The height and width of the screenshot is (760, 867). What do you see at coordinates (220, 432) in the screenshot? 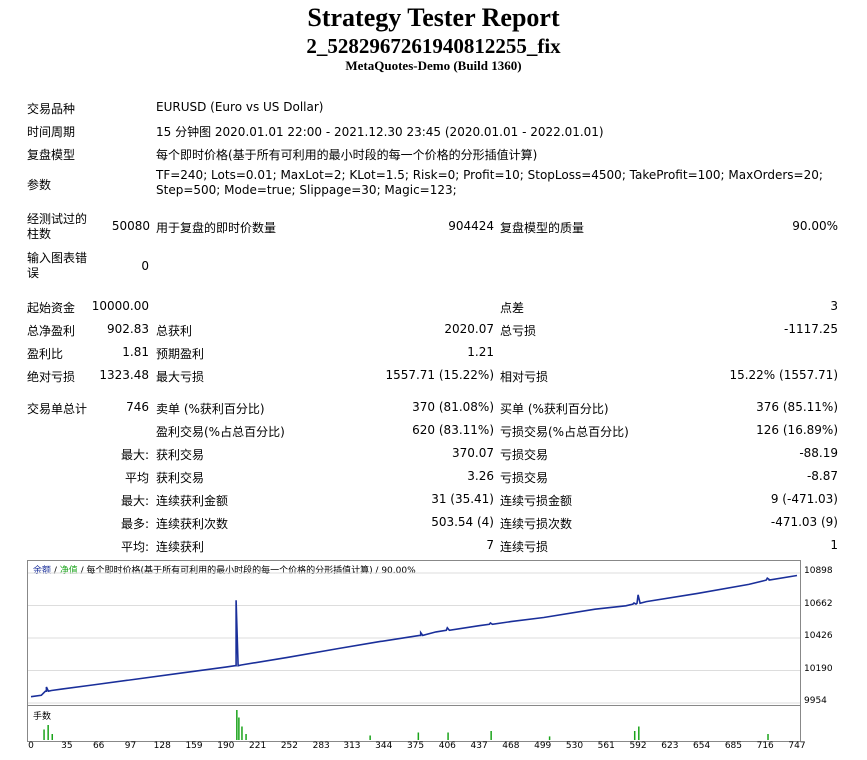
I see `profit-trades-label: 盈利交易(%占总百分比)` at bounding box center [220, 432].